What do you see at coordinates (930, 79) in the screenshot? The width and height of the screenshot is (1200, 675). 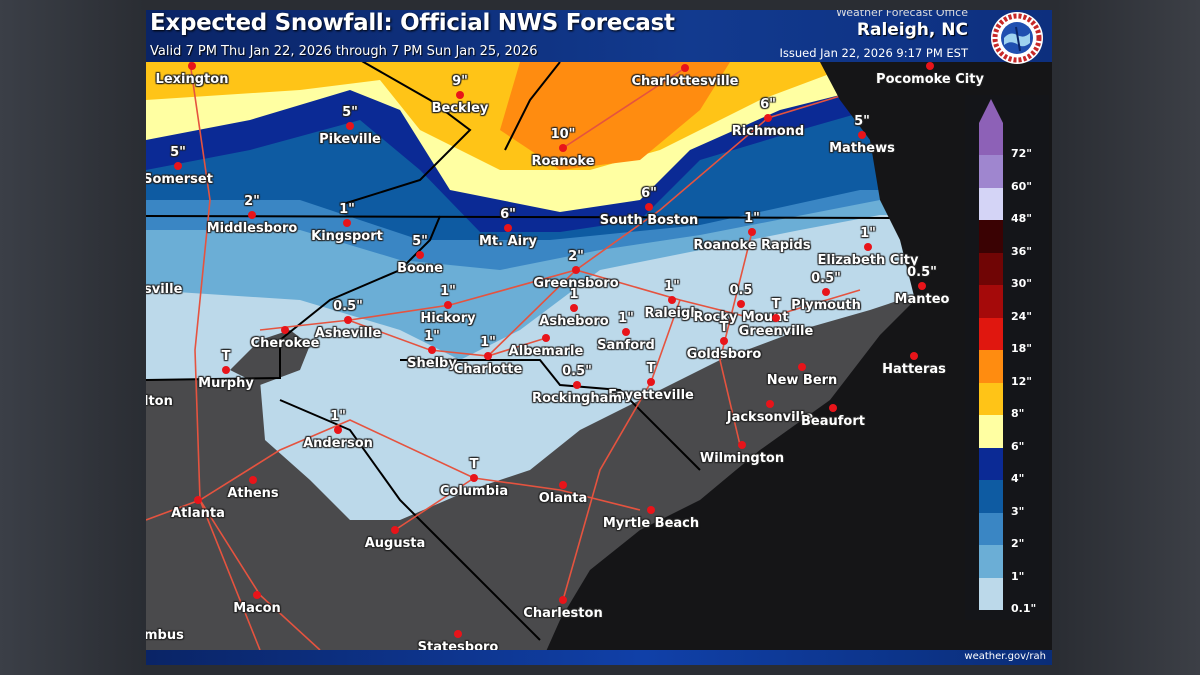 I see `city-name: Pocomoke City` at bounding box center [930, 79].